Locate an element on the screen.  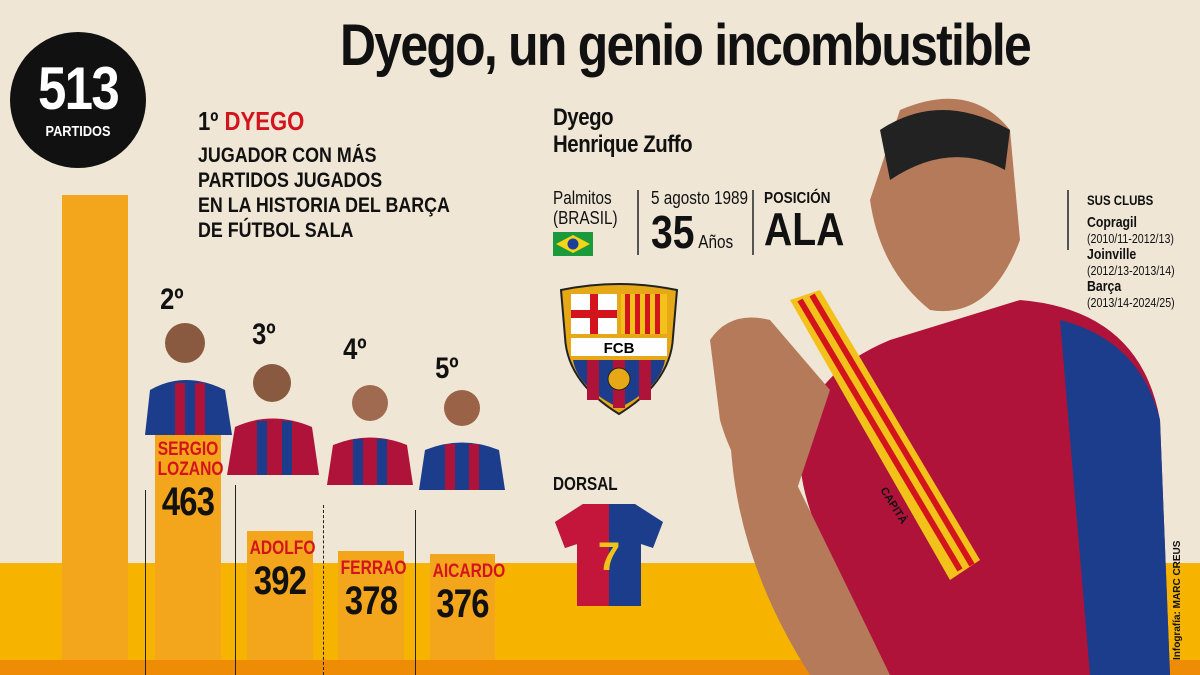
player-photo-sergio is located at coordinates (188, 379).